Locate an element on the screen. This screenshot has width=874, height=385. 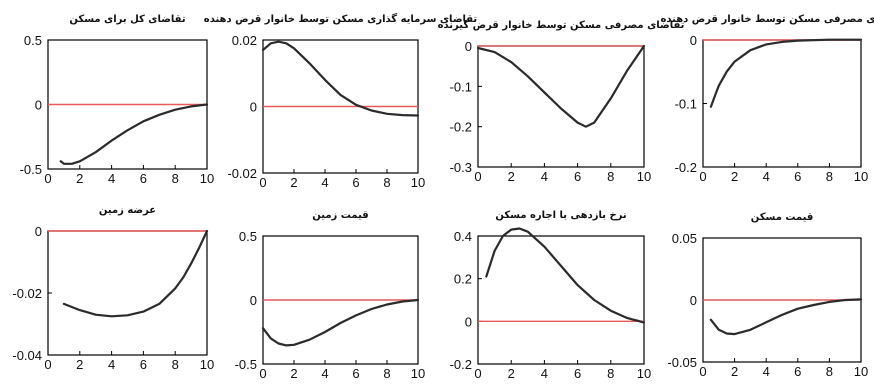
panel-title: تقاضای مصرفی مسکن توسط خانوار قرض دهنده is located at coordinates (767, 19).